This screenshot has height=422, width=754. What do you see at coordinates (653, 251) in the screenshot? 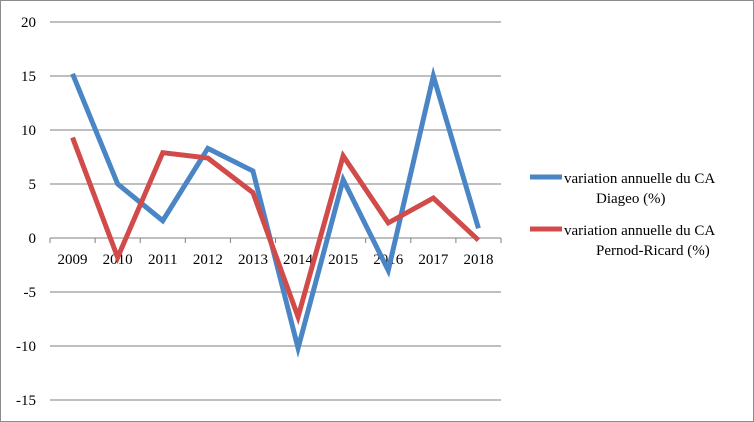
I see `legend-label: Pernod-Ricard (%)` at bounding box center [653, 251].